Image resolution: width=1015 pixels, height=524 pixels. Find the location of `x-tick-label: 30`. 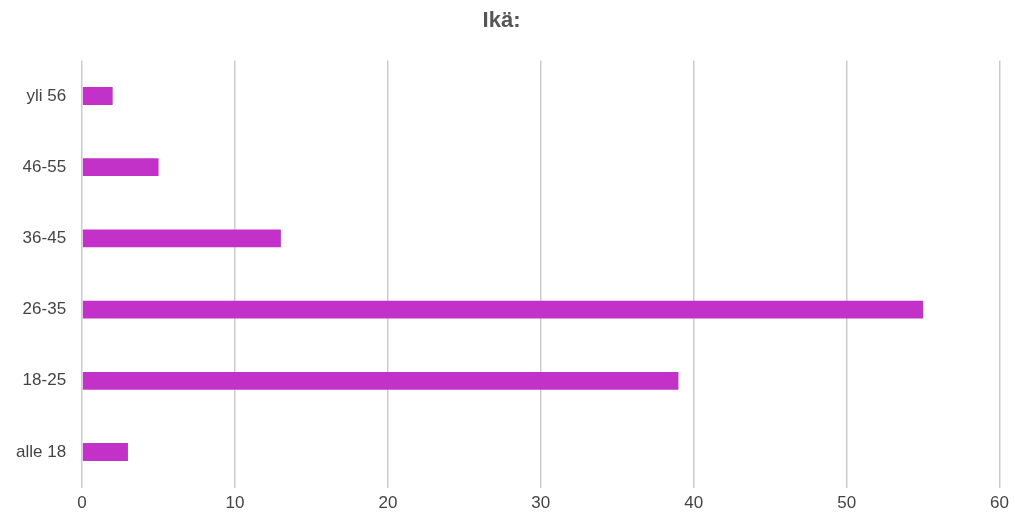

x-tick-label: 30 is located at coordinates (541, 503).